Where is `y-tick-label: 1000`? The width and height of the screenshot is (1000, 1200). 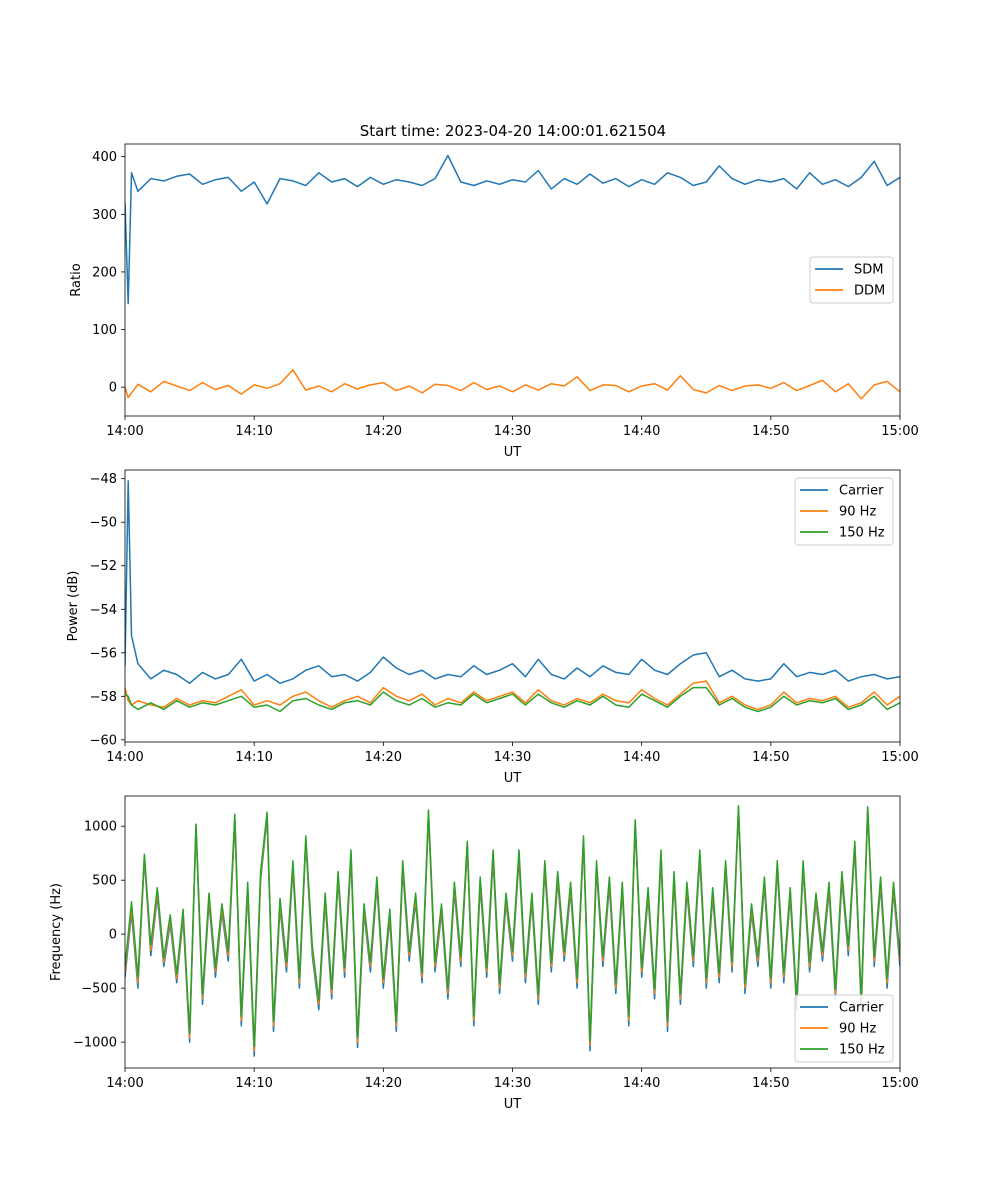 y-tick-label: 1000 is located at coordinates (100, 827).